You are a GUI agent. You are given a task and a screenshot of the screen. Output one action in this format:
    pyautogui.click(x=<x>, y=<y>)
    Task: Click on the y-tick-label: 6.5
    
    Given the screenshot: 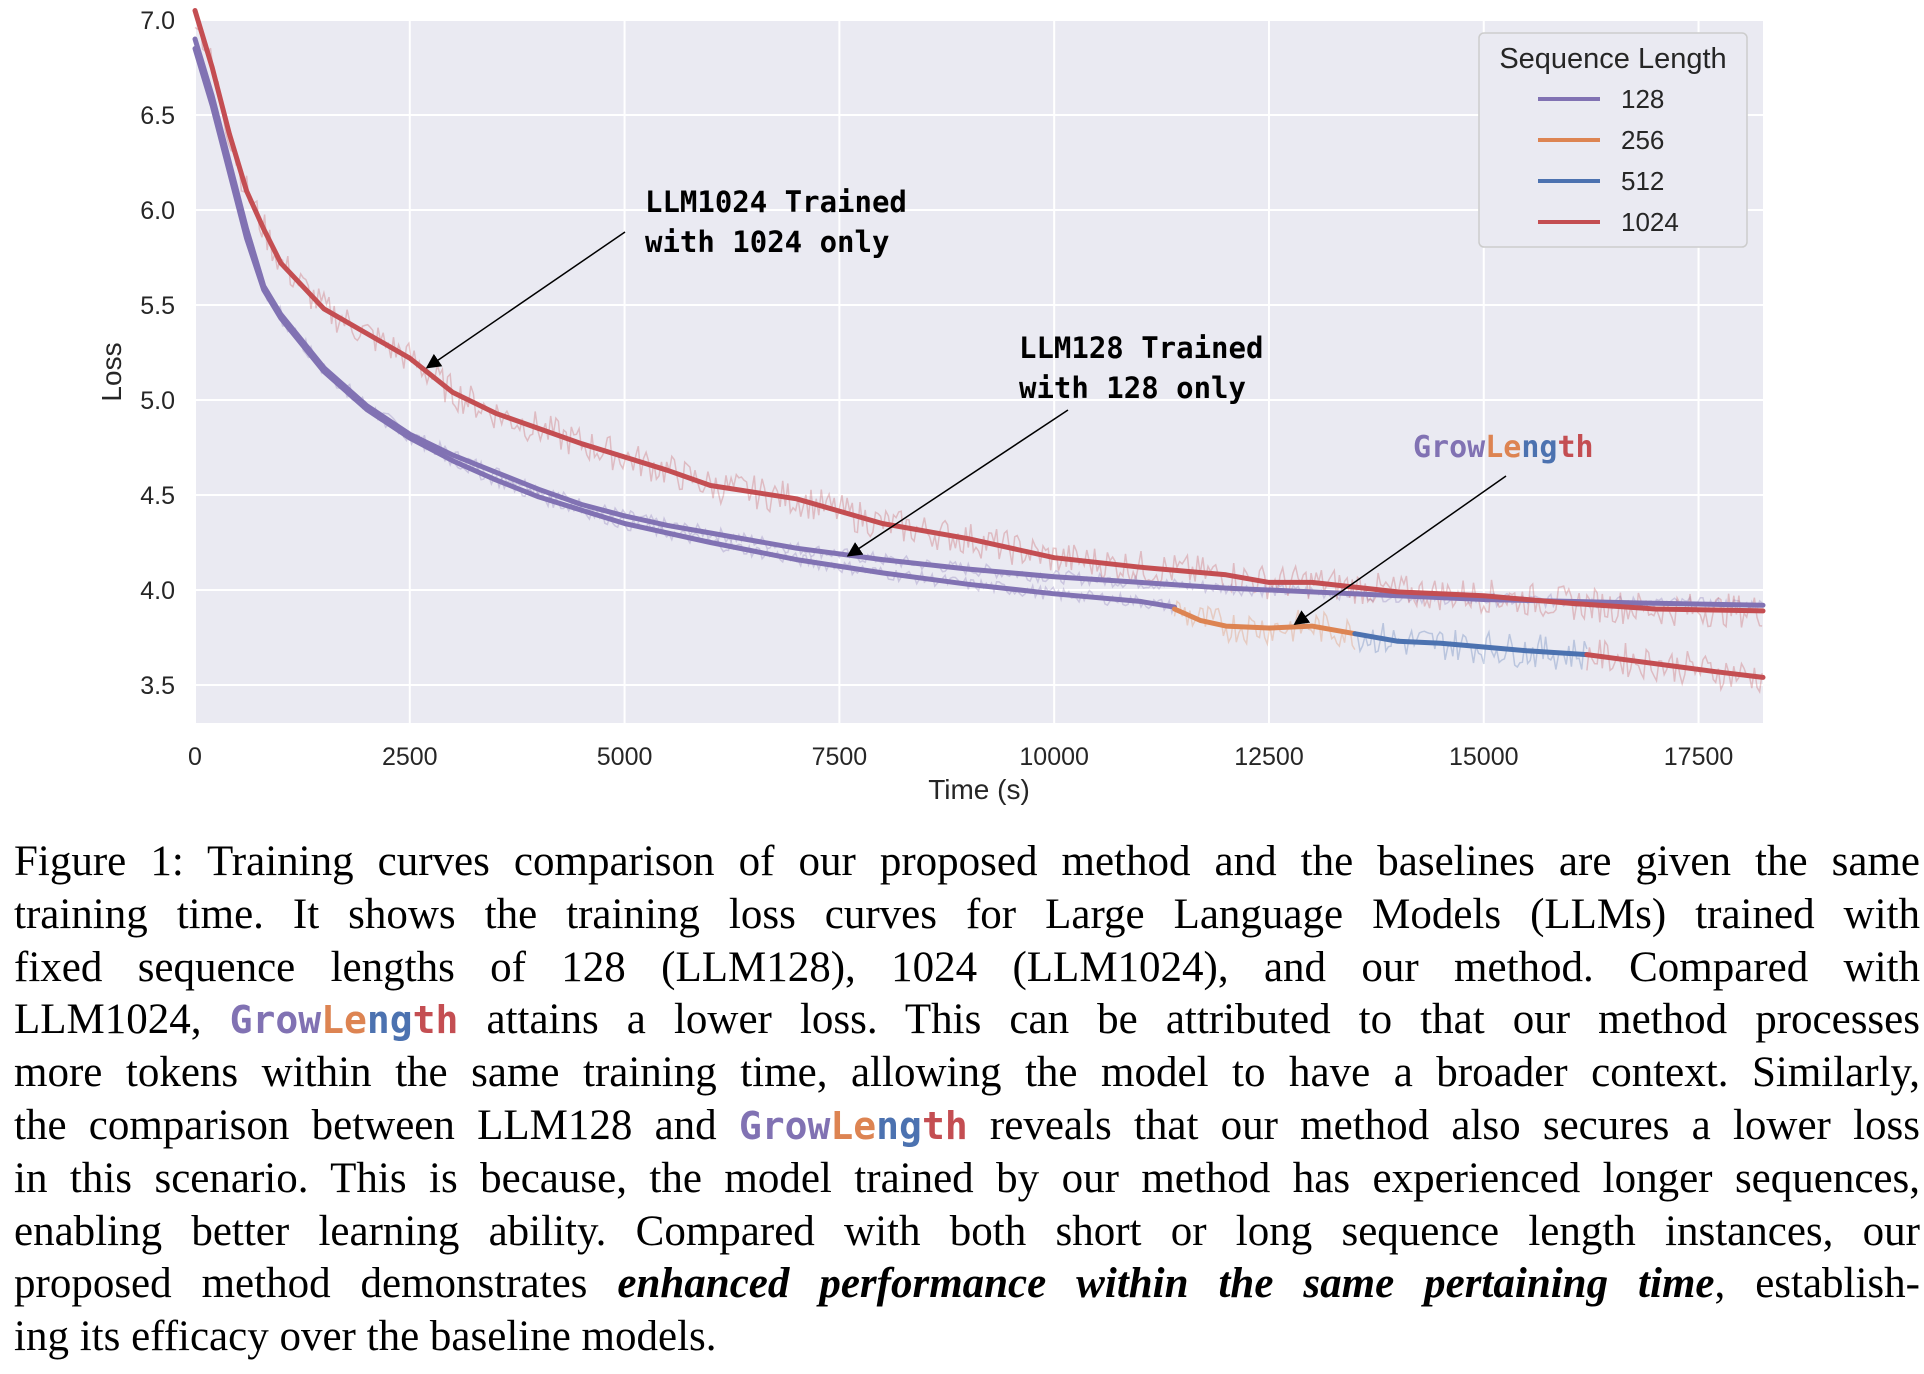 What is the action you would take?
    pyautogui.click(x=157, y=116)
    